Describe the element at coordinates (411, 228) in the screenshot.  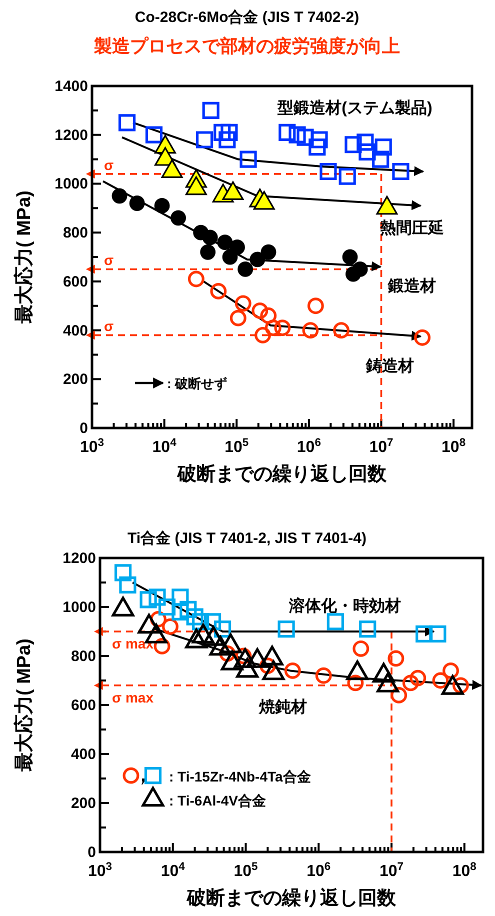
I see `annotation: 熱間圧延` at that location.